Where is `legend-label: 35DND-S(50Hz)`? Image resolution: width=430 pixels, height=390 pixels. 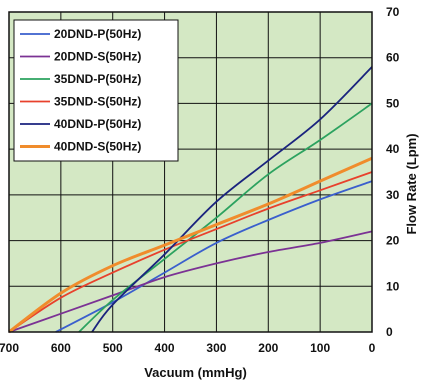
legend-label: 35DND-S(50Hz) is located at coordinates (97, 102).